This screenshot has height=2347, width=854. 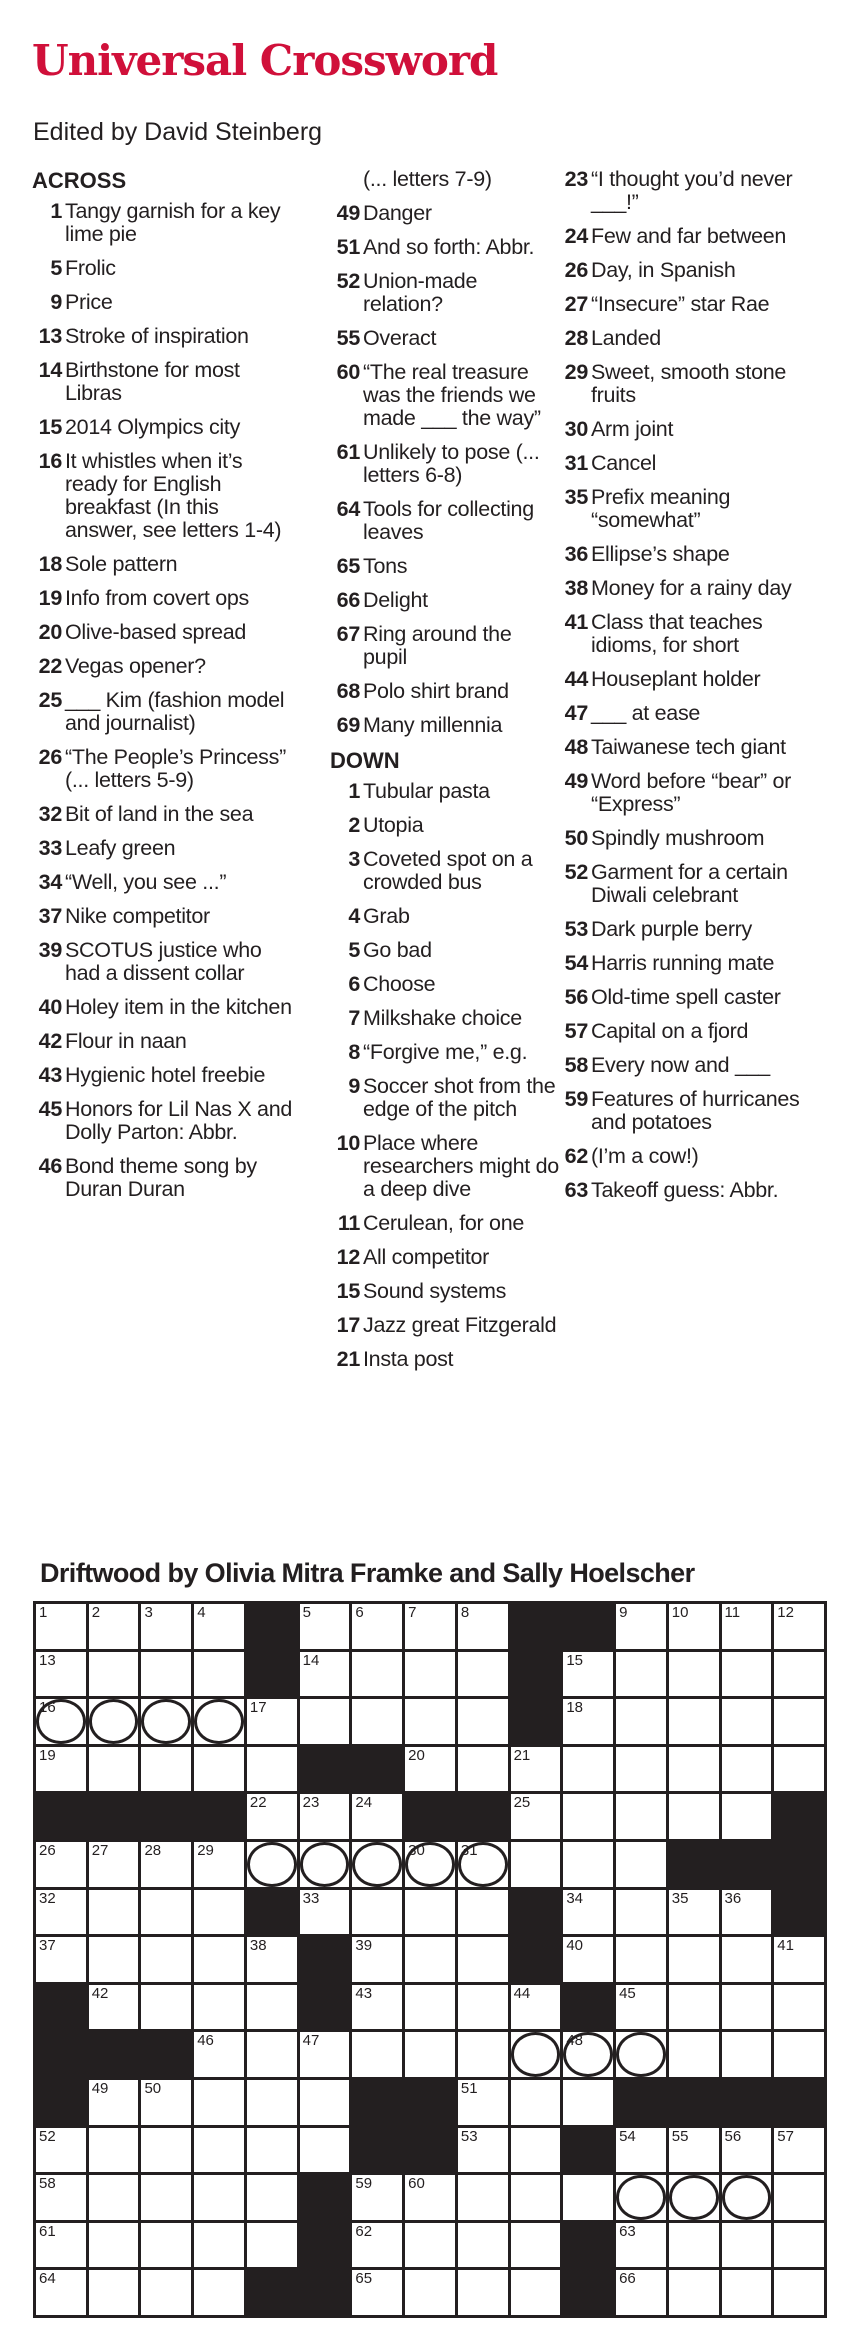 I want to click on grid-cell: 32, so click(x=61, y=1912).